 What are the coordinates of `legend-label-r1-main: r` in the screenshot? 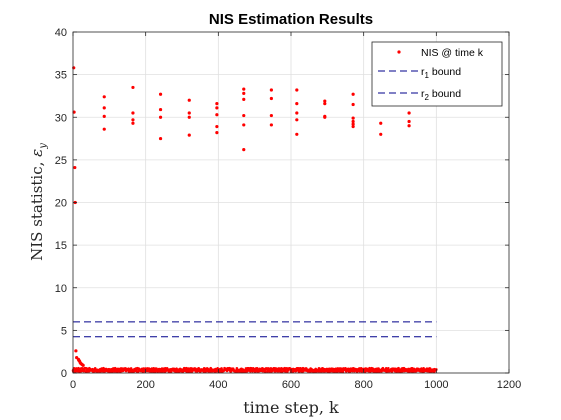 It's located at (423, 72).